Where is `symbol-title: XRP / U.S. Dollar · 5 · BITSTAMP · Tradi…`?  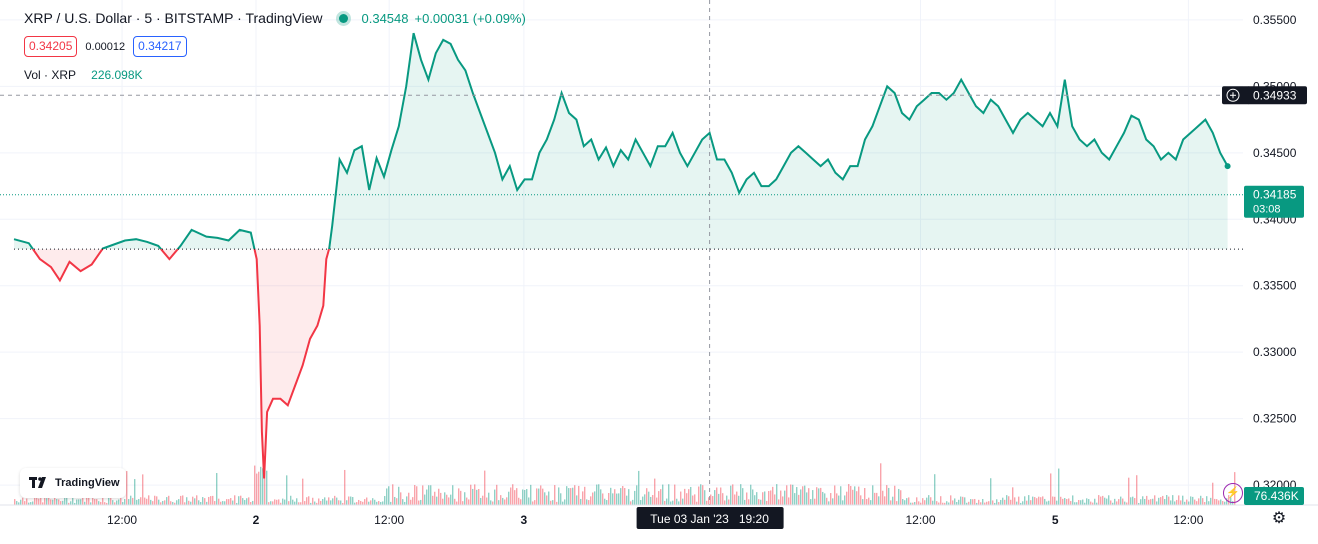 symbol-title: XRP / U.S. Dollar · 5 · BITSTAMP · Tradi… is located at coordinates (173, 18).